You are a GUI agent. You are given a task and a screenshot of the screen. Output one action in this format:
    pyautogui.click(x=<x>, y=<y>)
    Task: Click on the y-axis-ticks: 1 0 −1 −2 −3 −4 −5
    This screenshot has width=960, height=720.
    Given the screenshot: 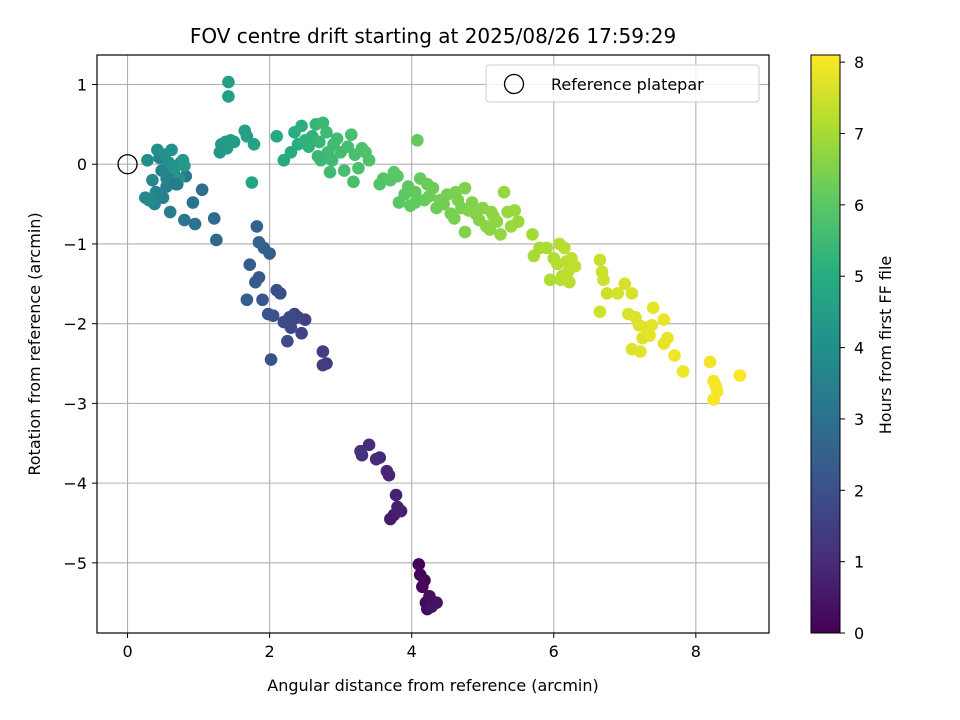 What is the action you would take?
    pyautogui.click(x=80, y=324)
    